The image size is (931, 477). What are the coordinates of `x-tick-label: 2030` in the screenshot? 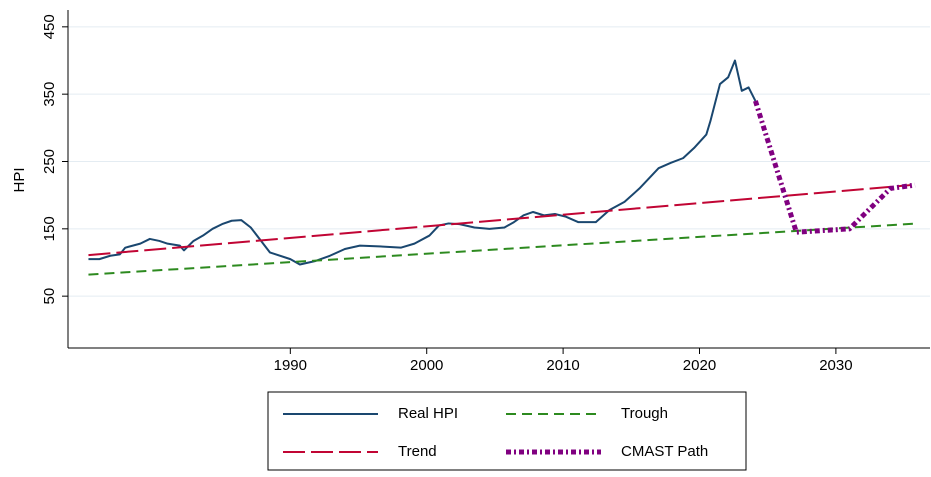 It's located at (835, 365).